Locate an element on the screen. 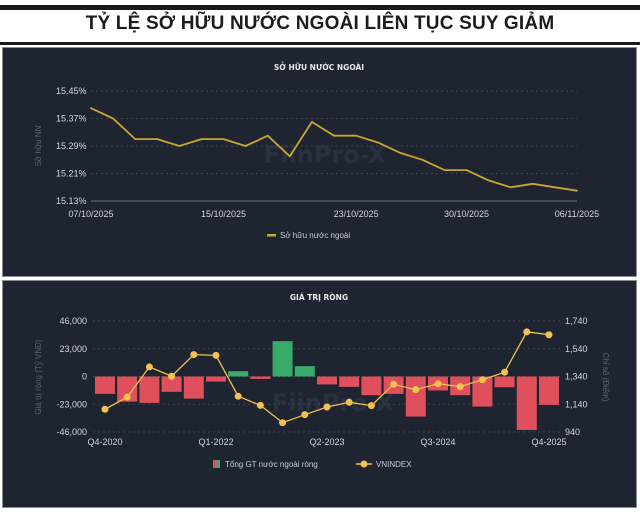  headline-top-rule is located at coordinates (320, 7).